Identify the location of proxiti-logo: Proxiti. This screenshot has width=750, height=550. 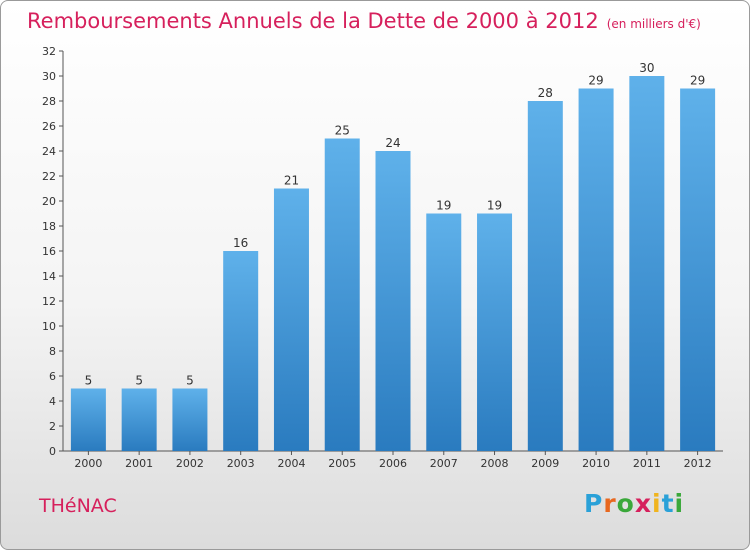
(634, 503).